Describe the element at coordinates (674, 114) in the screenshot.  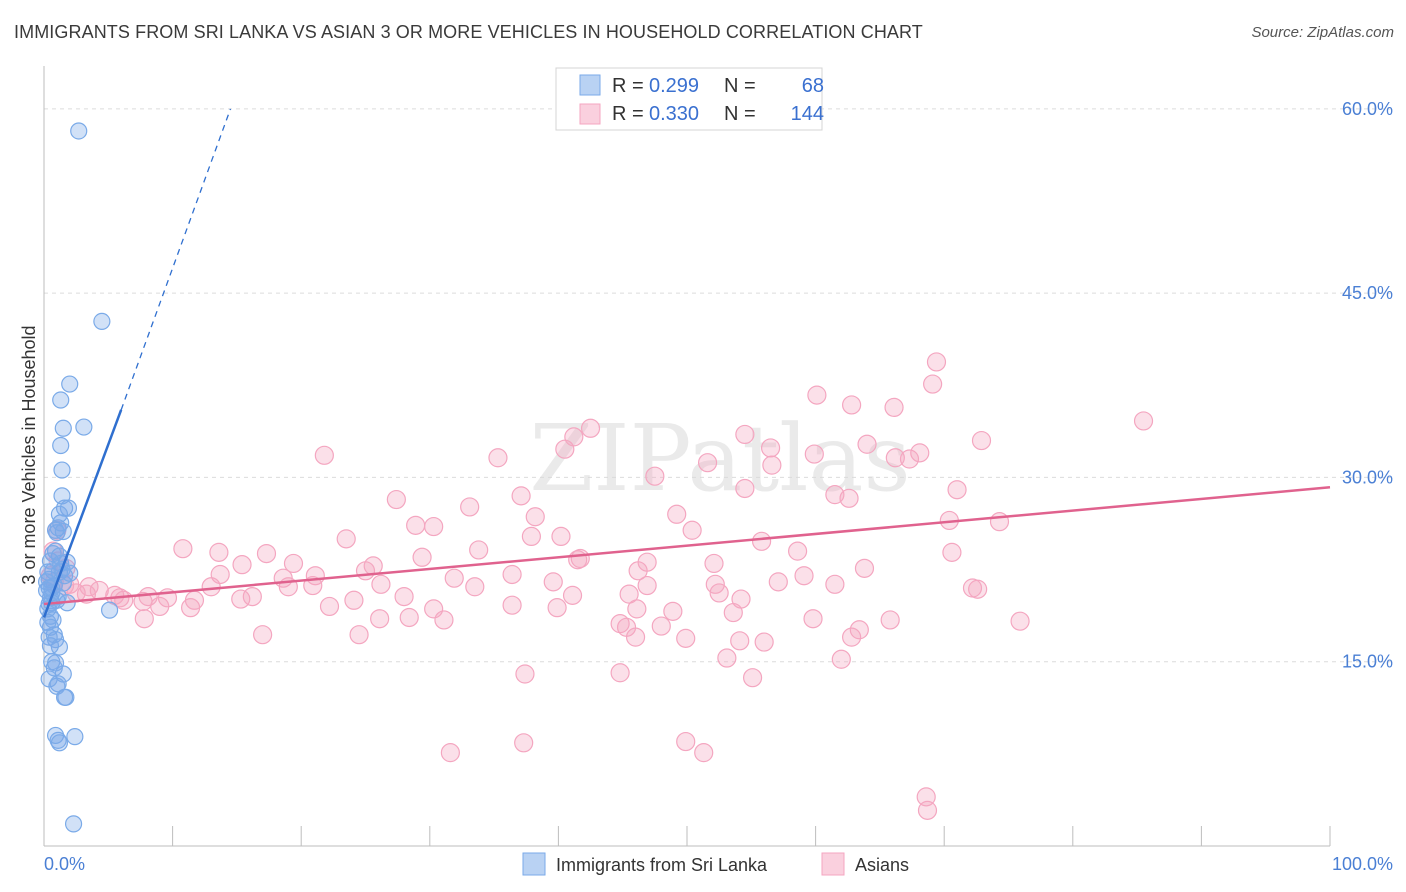
I see `legend-r-value-2: 0.330` at that location.